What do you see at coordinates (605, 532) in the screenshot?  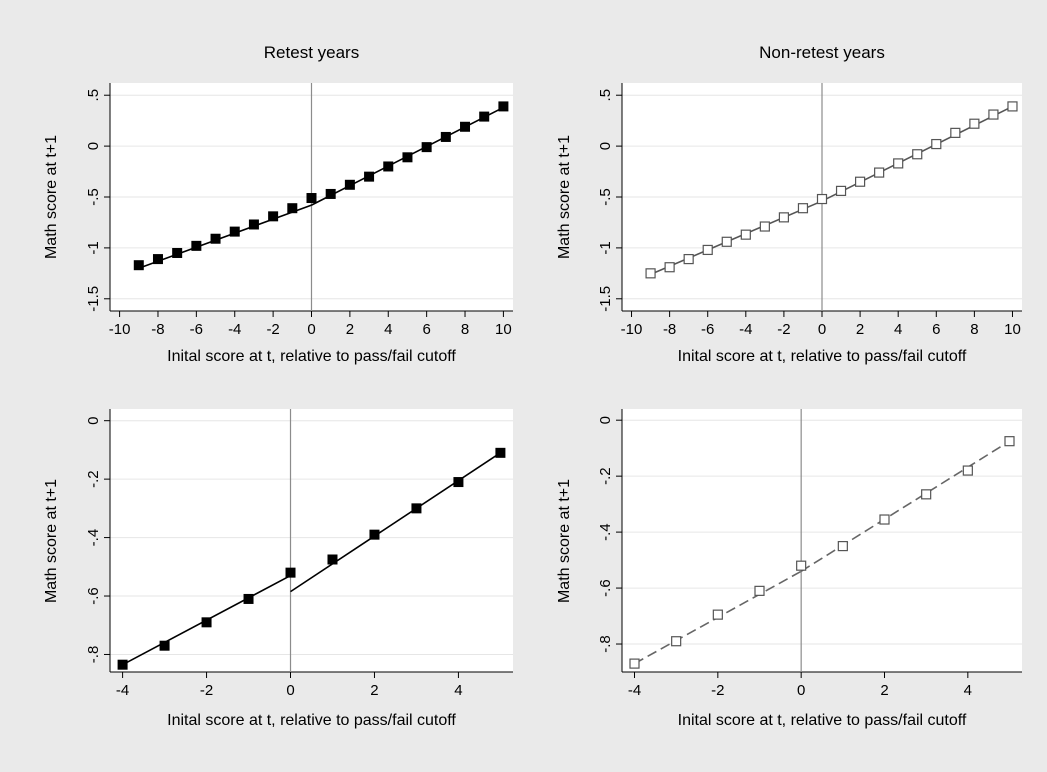 I see `y-tick-label: -.4` at bounding box center [605, 532].